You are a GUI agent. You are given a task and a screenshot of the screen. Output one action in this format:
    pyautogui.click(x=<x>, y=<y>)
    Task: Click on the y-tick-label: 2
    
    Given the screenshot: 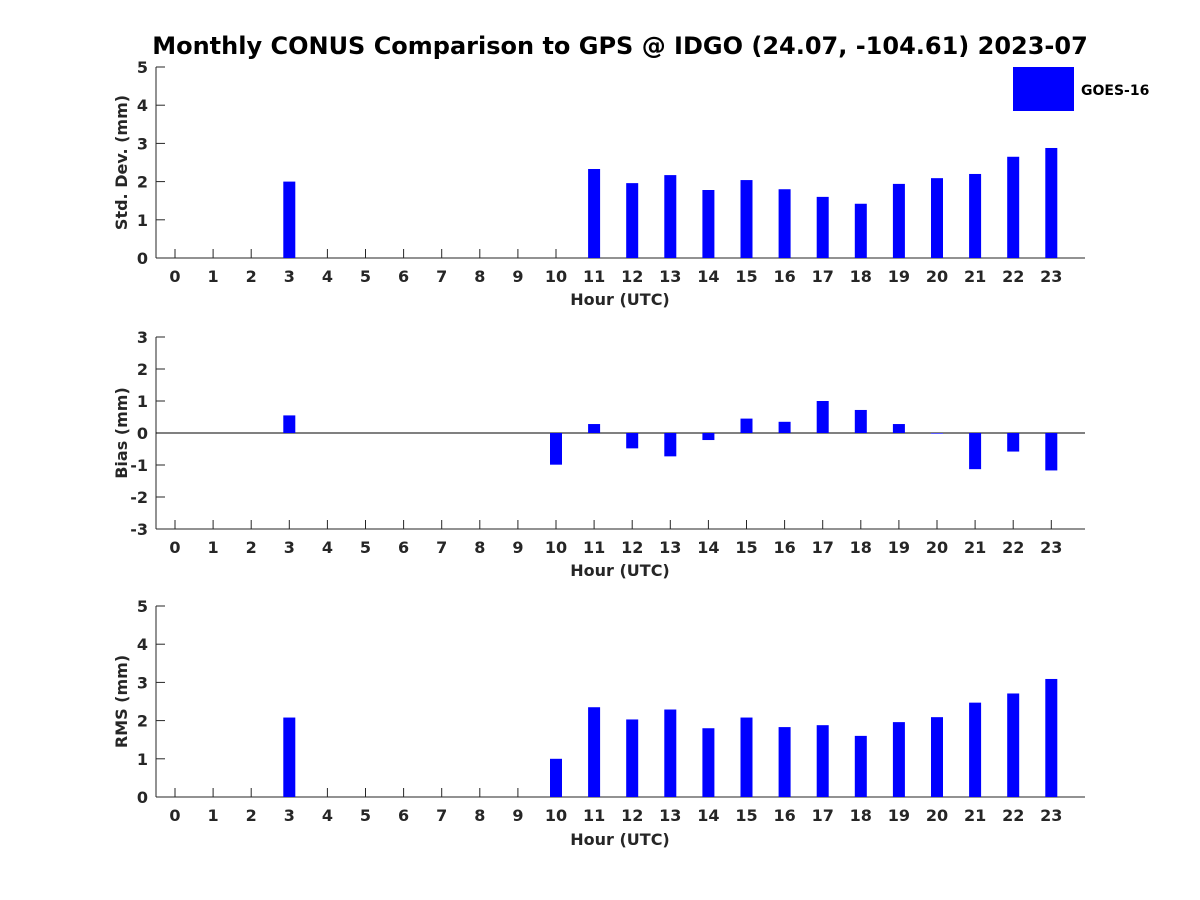 What is the action you would take?
    pyautogui.click(x=142, y=182)
    